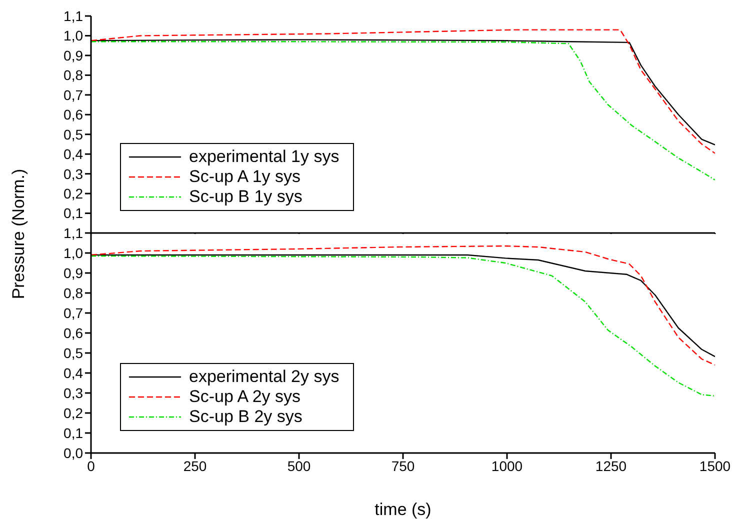 The width and height of the screenshot is (733, 519). What do you see at coordinates (195, 466) in the screenshot?
I see `x-tick-label: 250` at bounding box center [195, 466].